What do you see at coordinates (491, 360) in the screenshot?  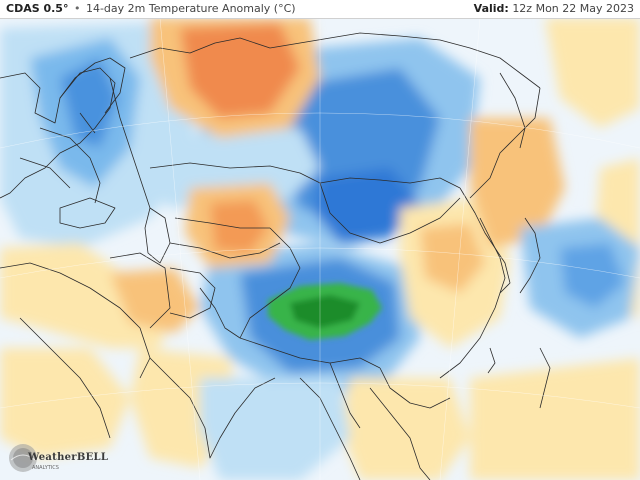 I see `coastline-taiwan` at bounding box center [491, 360].